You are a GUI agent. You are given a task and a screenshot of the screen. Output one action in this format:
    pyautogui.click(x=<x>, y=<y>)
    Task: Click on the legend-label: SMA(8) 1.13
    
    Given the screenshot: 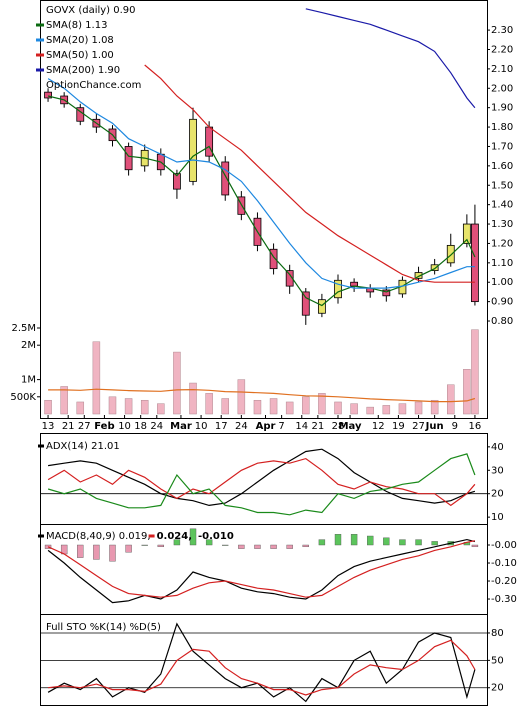 What is the action you would take?
    pyautogui.click(x=76, y=25)
    